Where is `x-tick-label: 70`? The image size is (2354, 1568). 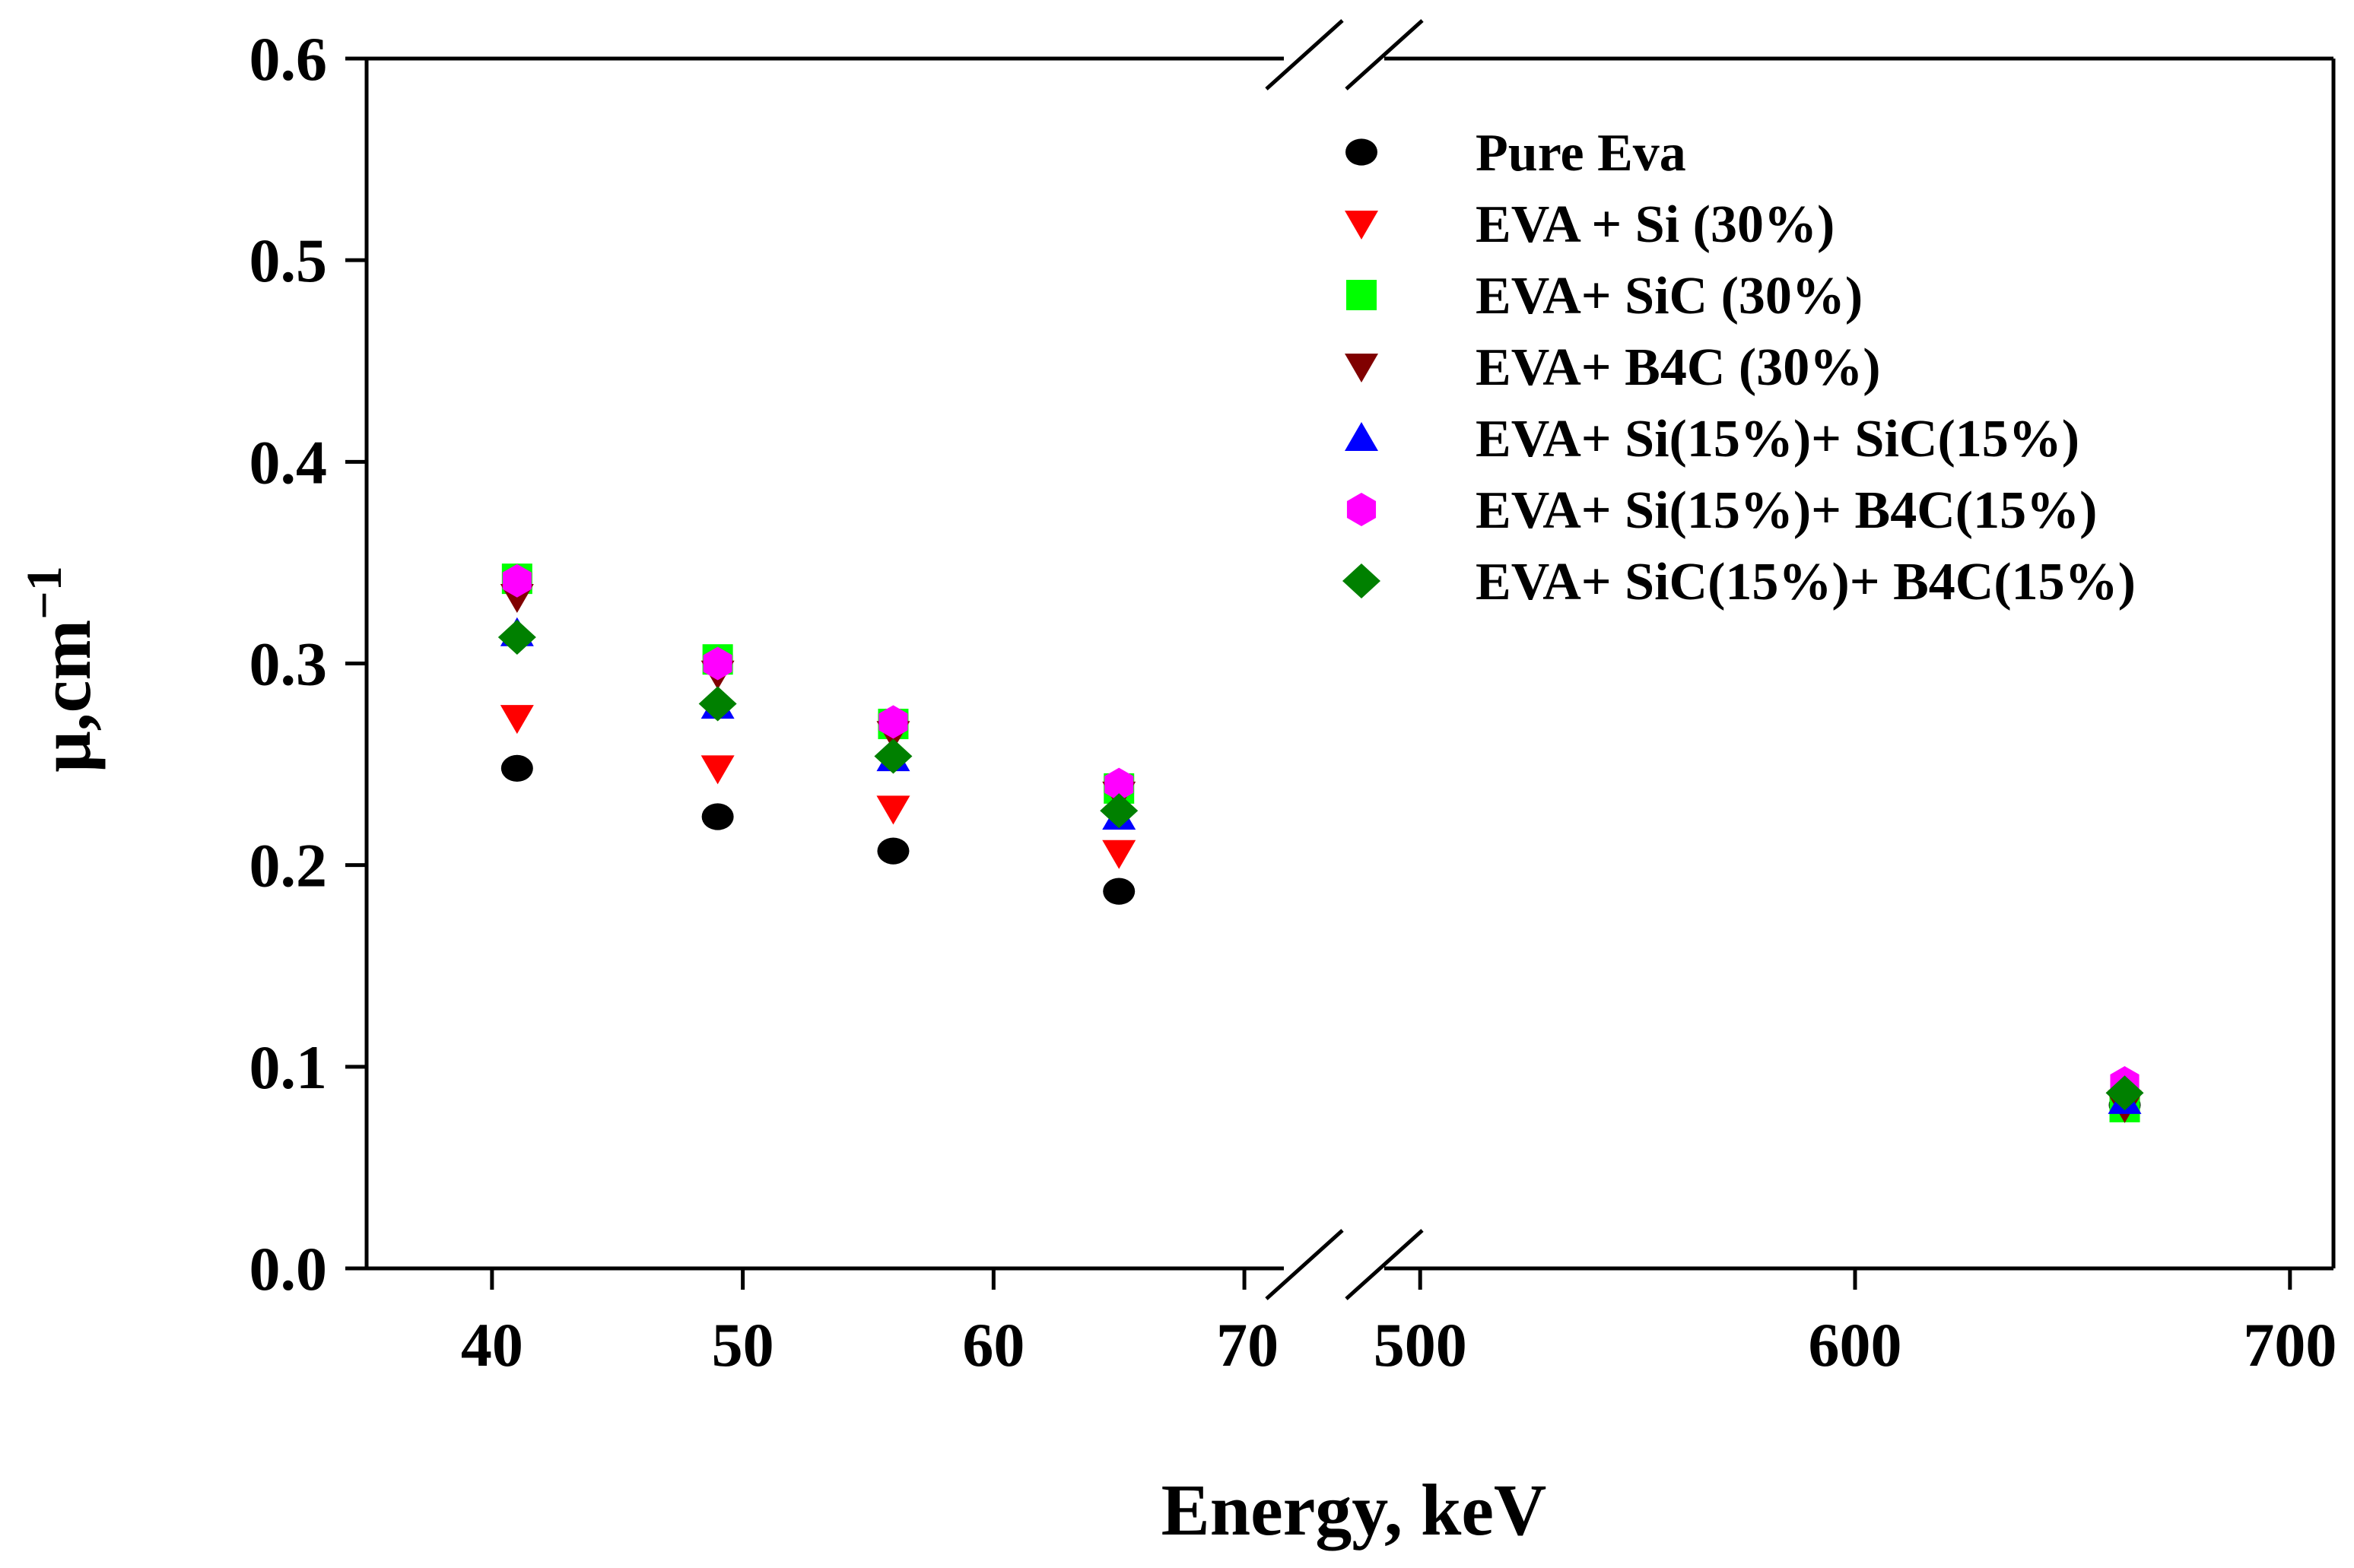
x-tick-label: 70 is located at coordinates (1247, 1344).